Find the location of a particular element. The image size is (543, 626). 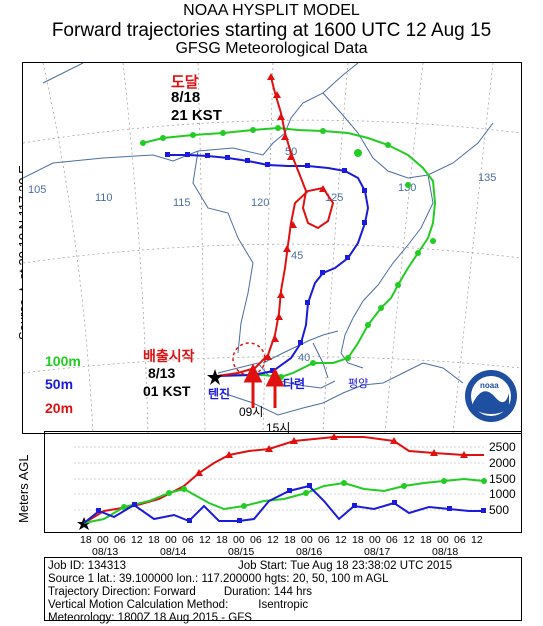

noaa-logo: noaa is located at coordinates (491, 396).